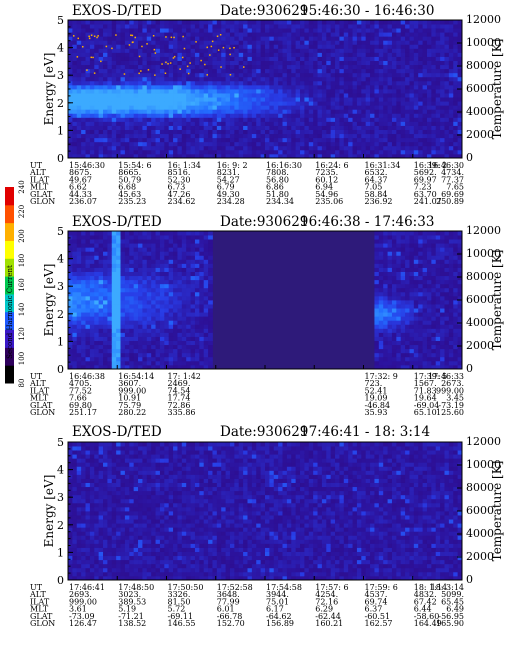 The width and height of the screenshot is (505, 649). I want to click on table-cell: 45.63, so click(129, 194).